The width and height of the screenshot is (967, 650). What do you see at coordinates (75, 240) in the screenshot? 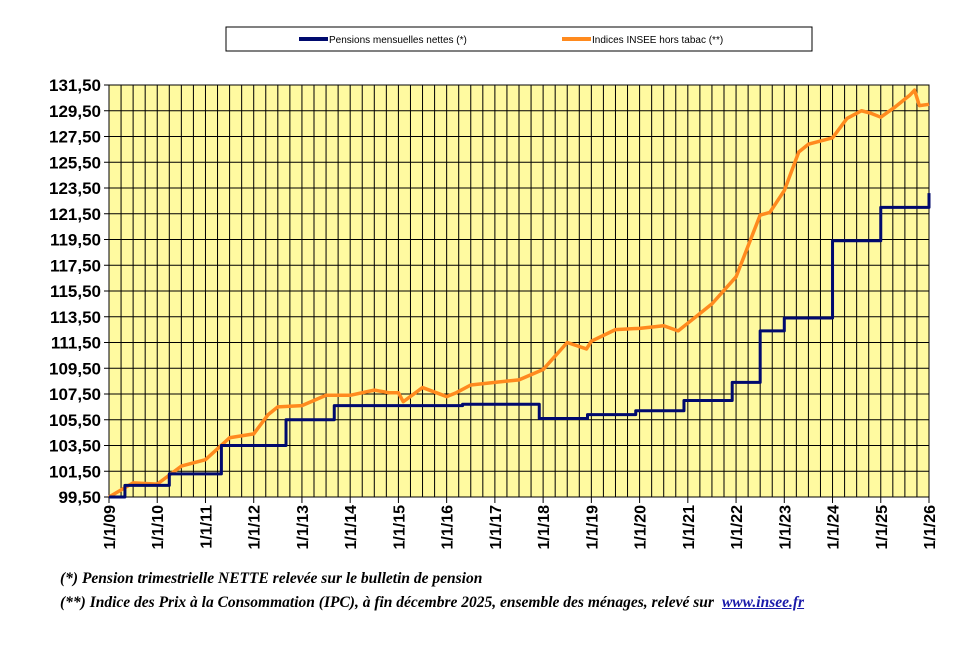
I see `y-tick-label: 119,50` at bounding box center [75, 240].